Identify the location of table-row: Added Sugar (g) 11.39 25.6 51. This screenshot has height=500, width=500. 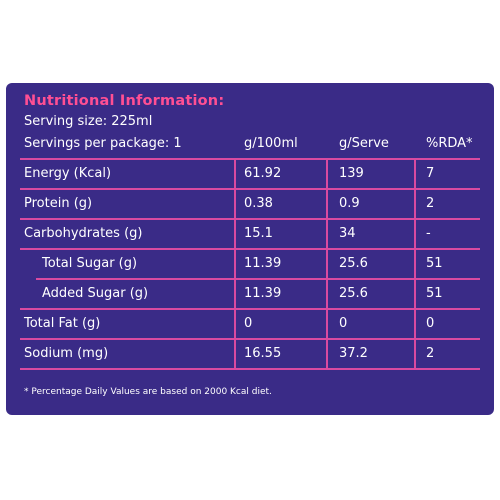
(250, 294).